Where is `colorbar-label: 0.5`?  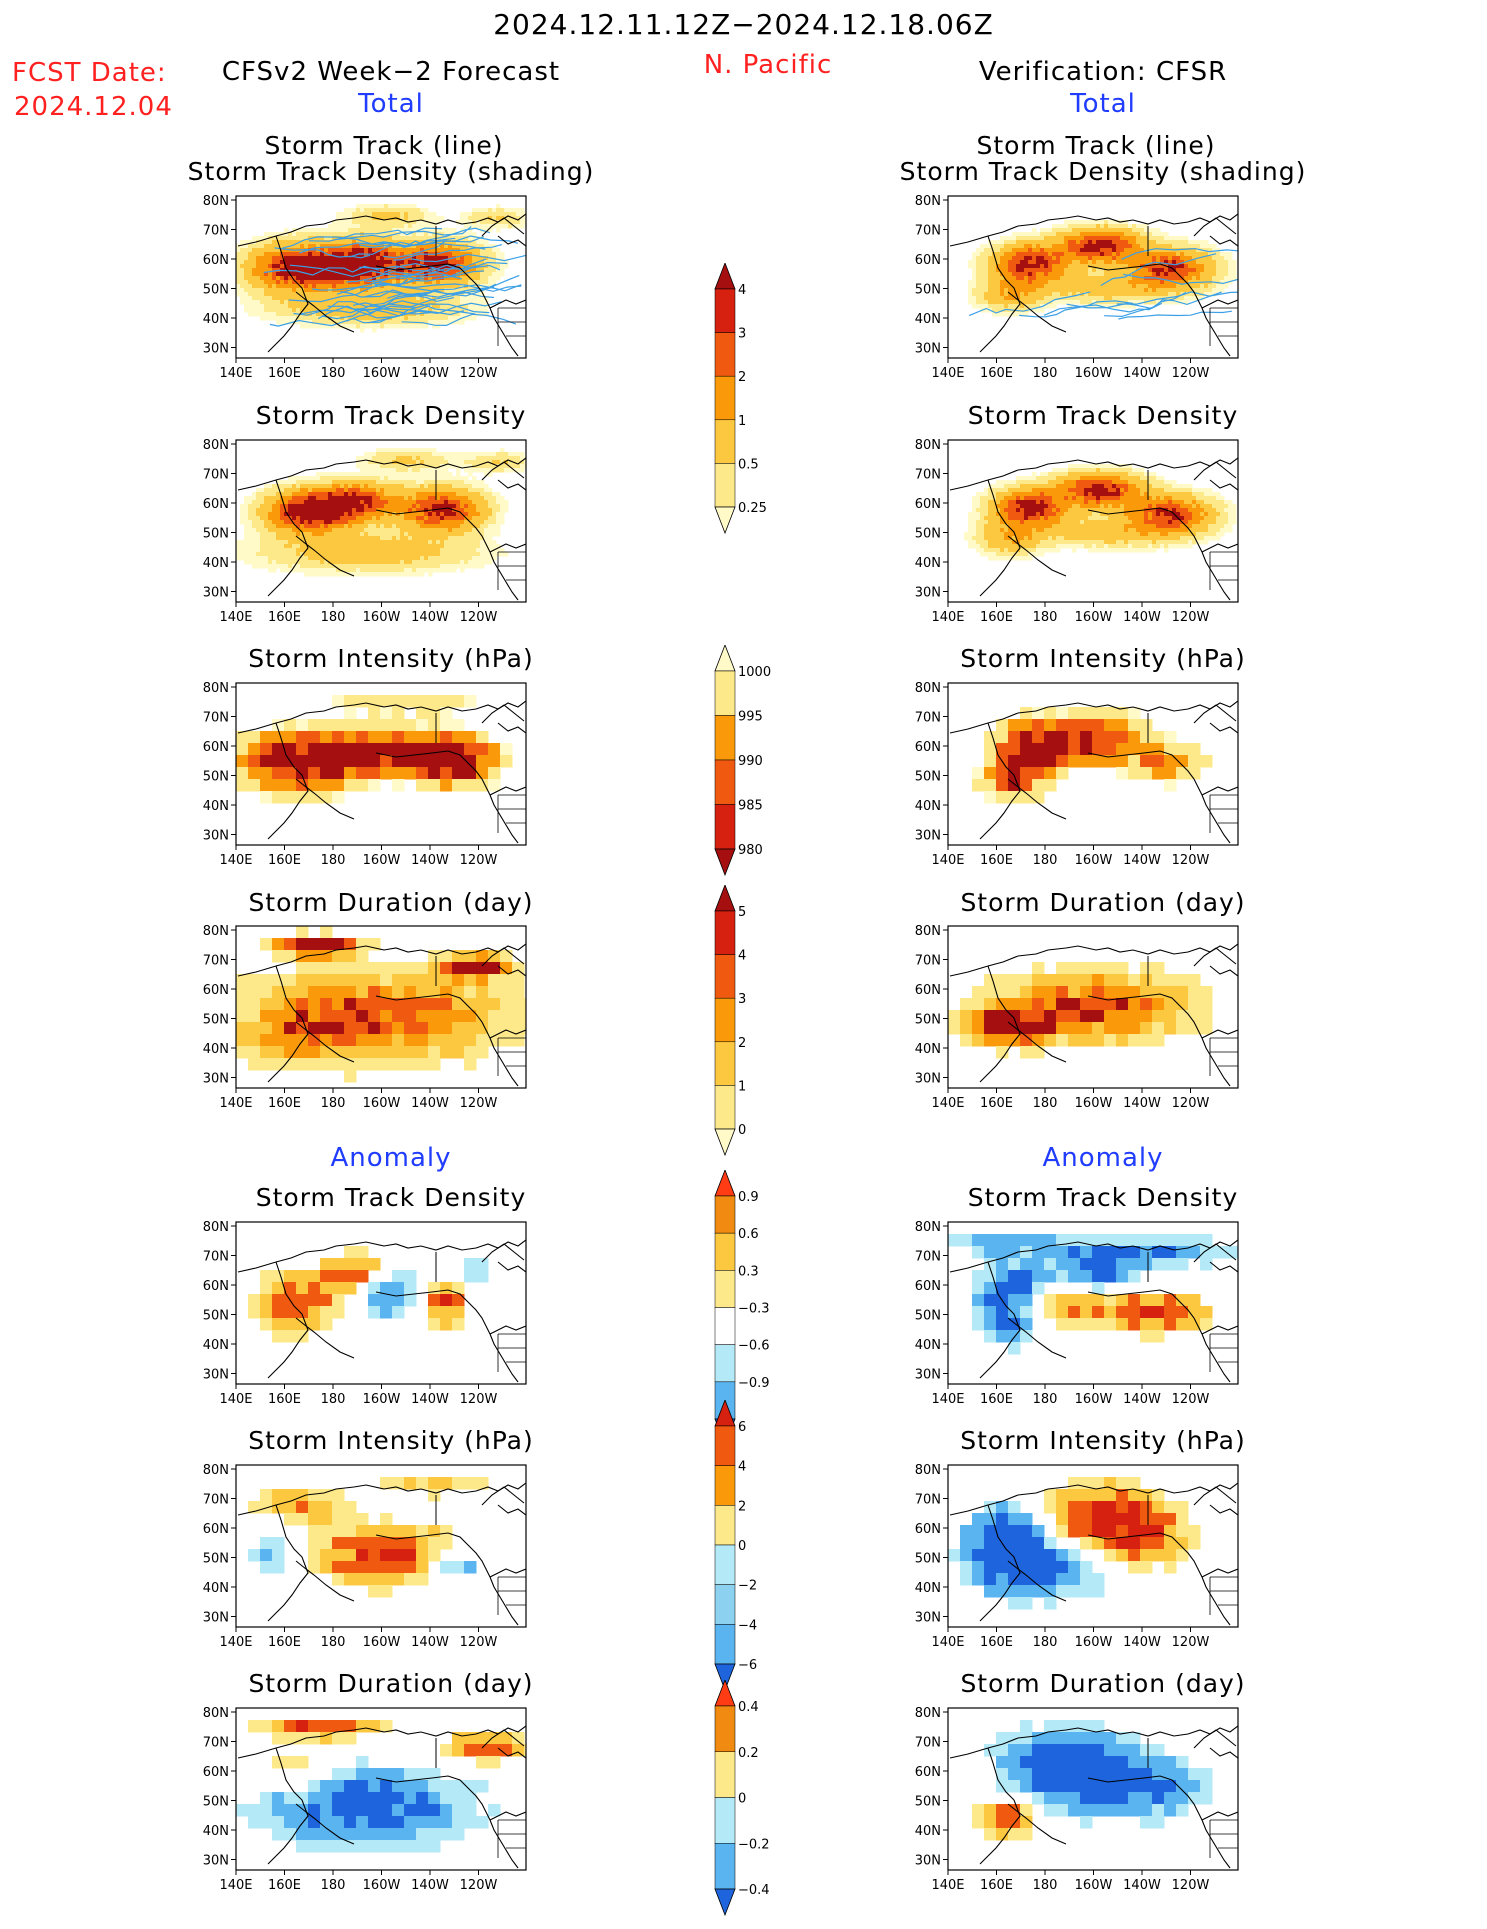
colorbar-label: 0.5 is located at coordinates (748, 464).